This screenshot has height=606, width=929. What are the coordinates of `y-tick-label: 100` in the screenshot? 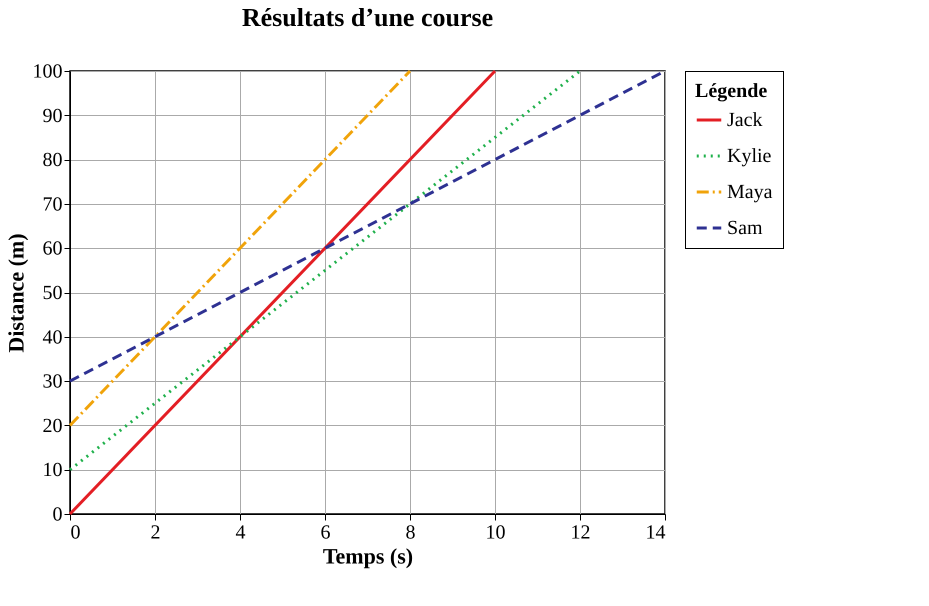 It's located at (47, 71).